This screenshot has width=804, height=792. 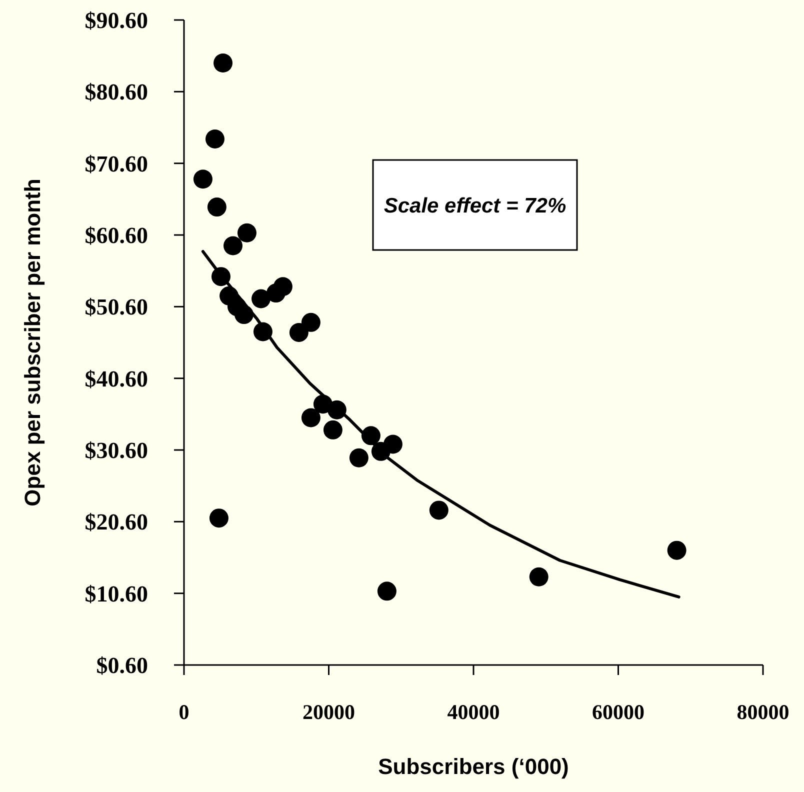 What do you see at coordinates (116, 163) in the screenshot?
I see `y-tick-label: $70.60` at bounding box center [116, 163].